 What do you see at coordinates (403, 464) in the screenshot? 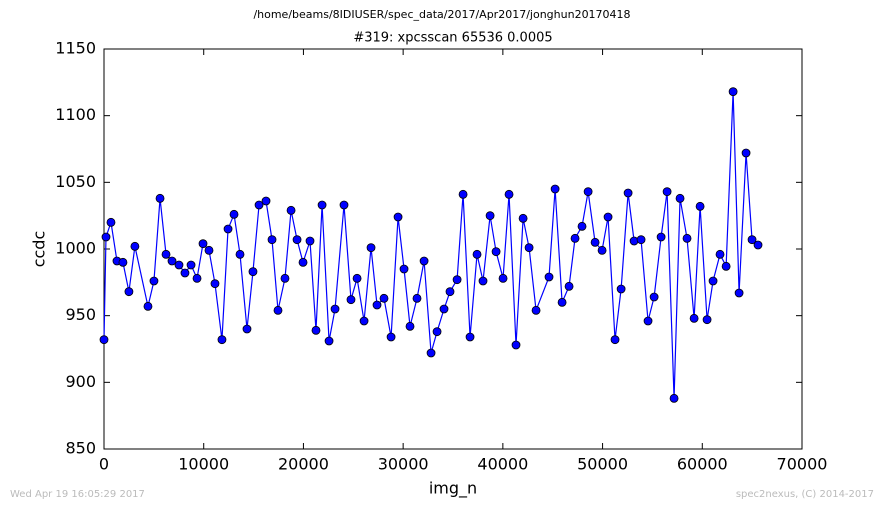
I see `x-tick-label: 30000` at bounding box center [403, 464].